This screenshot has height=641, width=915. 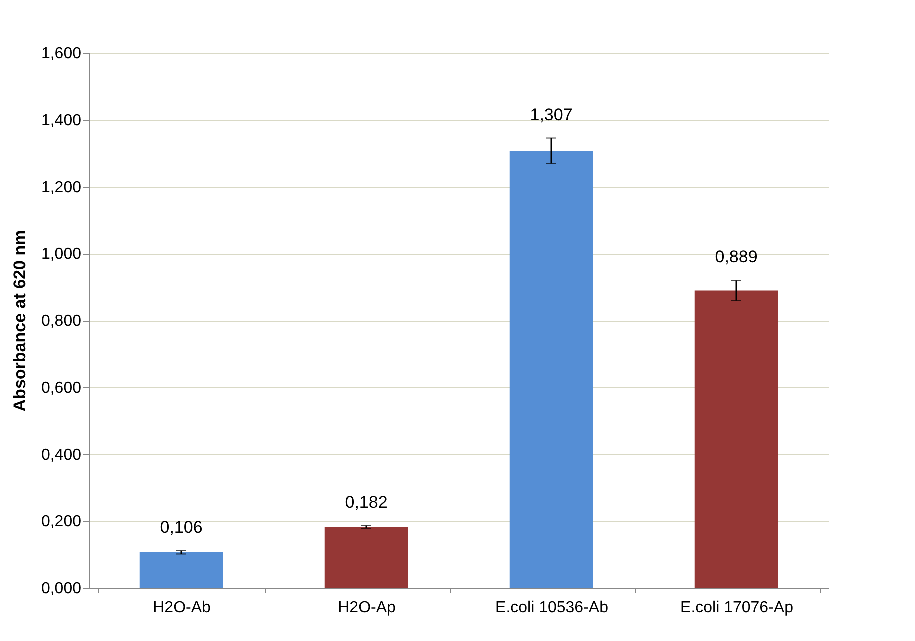 I want to click on x-tick-label: H2O-Ab, so click(x=182, y=608).